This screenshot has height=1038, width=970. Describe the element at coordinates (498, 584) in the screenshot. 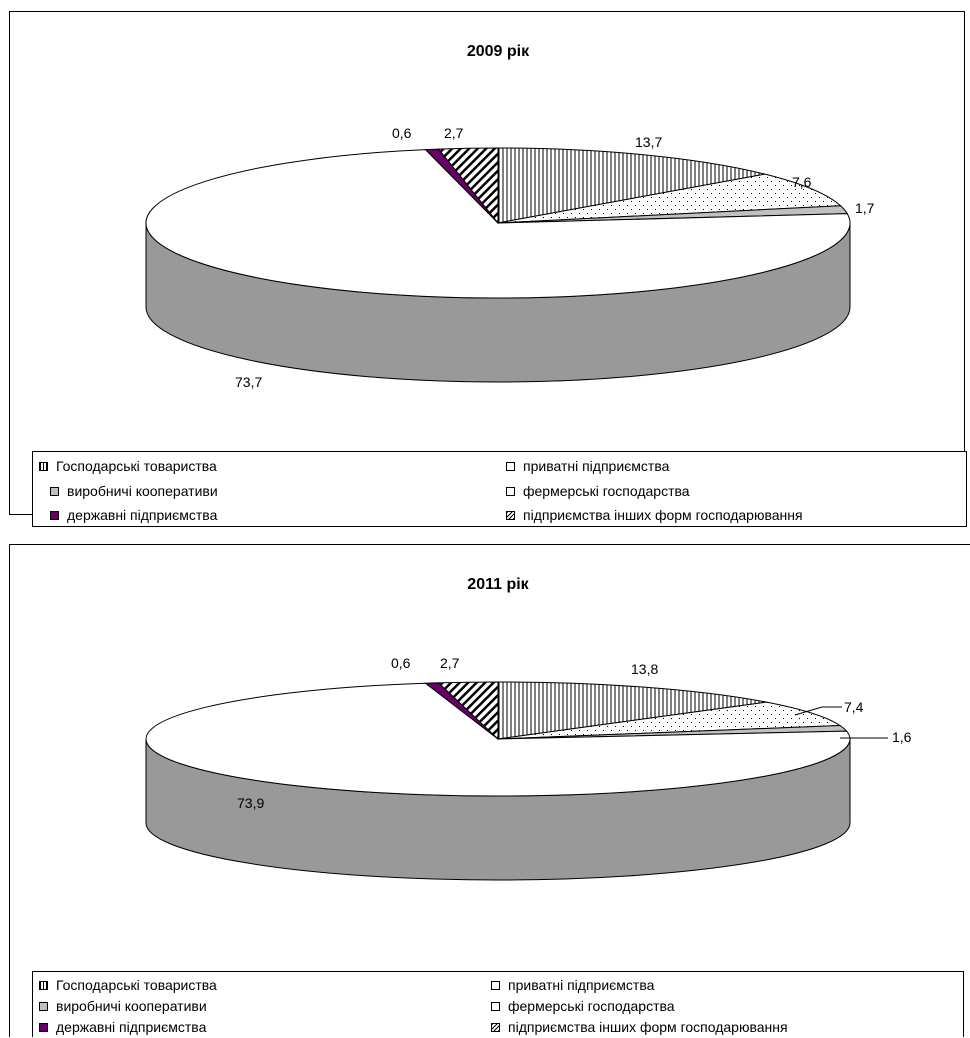

I see `chart-title: 2011 рік` at that location.